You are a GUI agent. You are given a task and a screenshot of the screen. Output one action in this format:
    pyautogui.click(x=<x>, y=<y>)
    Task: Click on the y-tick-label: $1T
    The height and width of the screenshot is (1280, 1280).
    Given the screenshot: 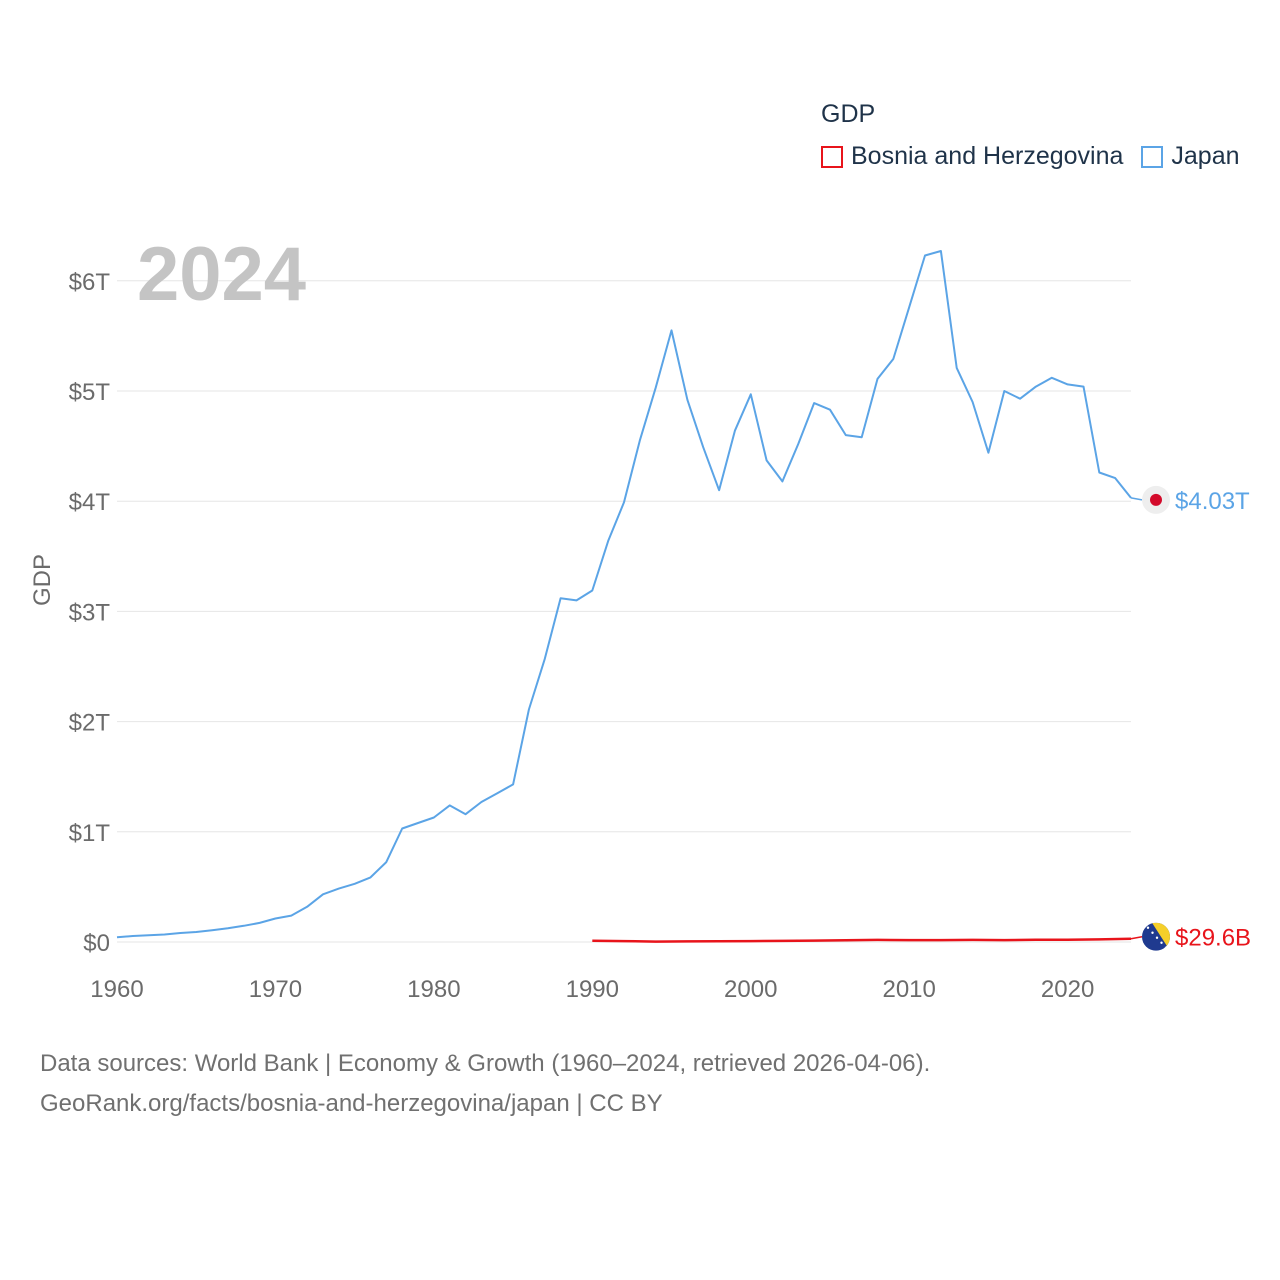 What is the action you would take?
    pyautogui.click(x=90, y=833)
    